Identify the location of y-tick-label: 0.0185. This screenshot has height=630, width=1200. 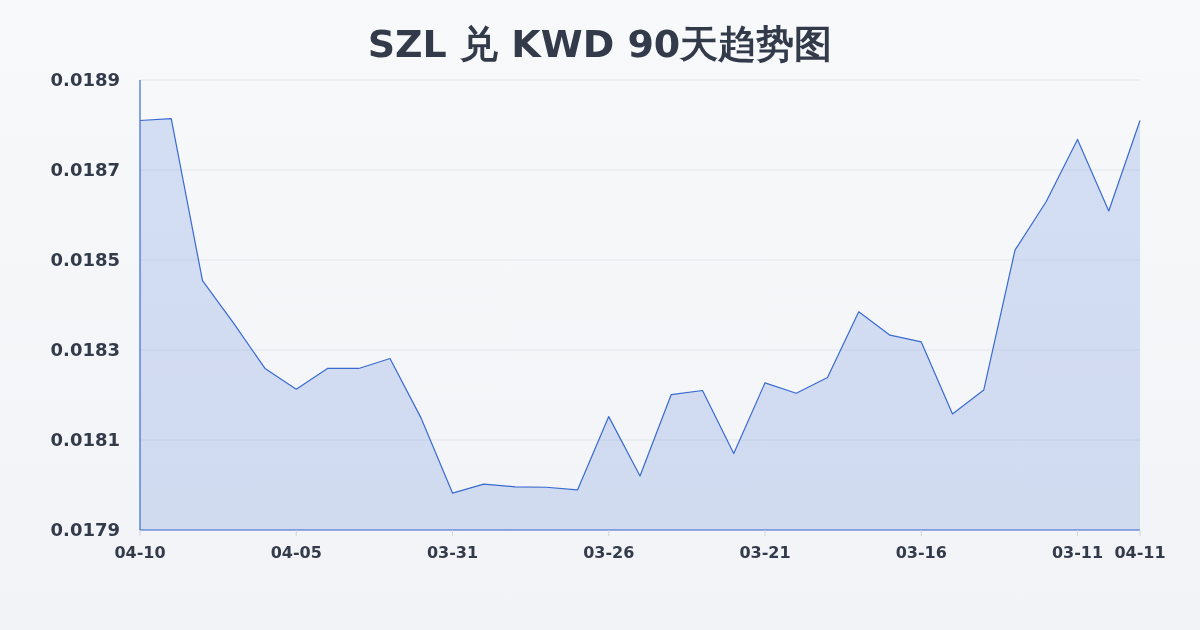
(85, 260).